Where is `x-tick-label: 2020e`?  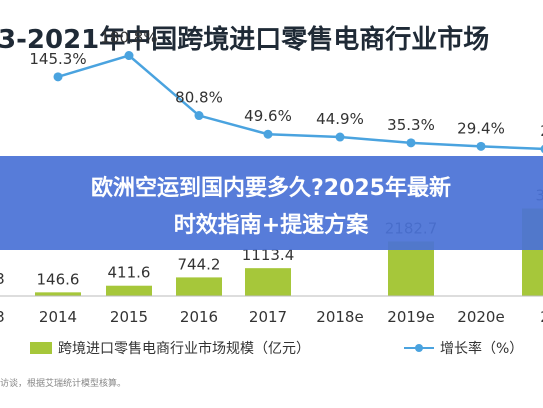 x-tick-label: 2020e is located at coordinates (480, 317).